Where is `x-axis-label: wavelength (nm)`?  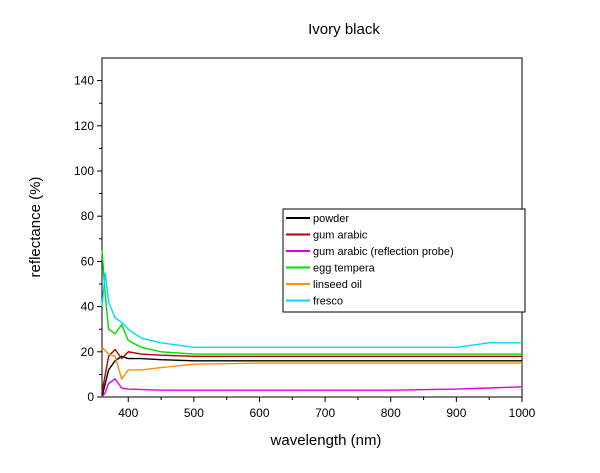
x-axis-label: wavelength (nm) is located at coordinates (326, 440).